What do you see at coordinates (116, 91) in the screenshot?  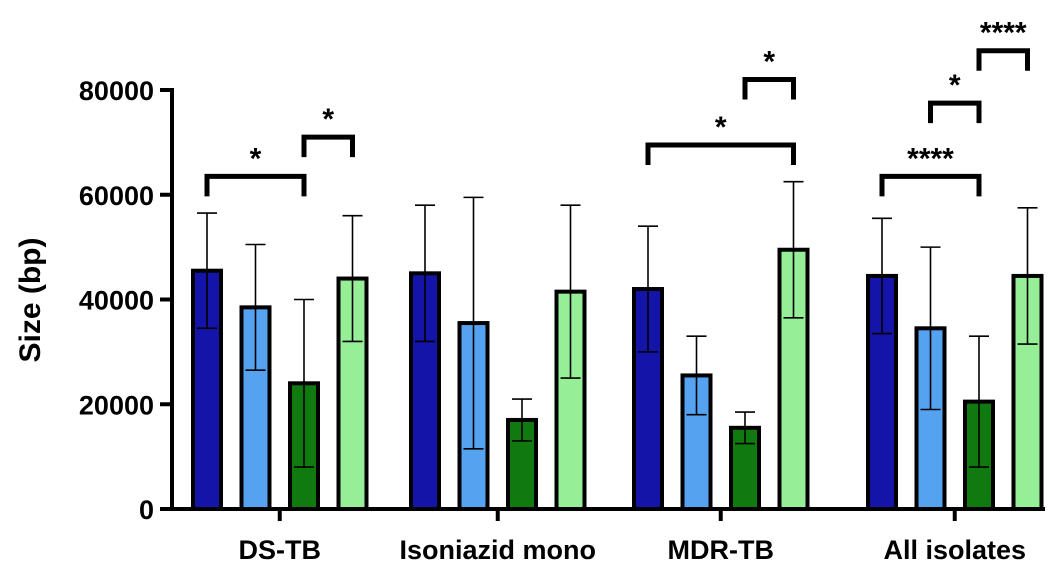 I see `y-tick-label: 80000` at bounding box center [116, 91].